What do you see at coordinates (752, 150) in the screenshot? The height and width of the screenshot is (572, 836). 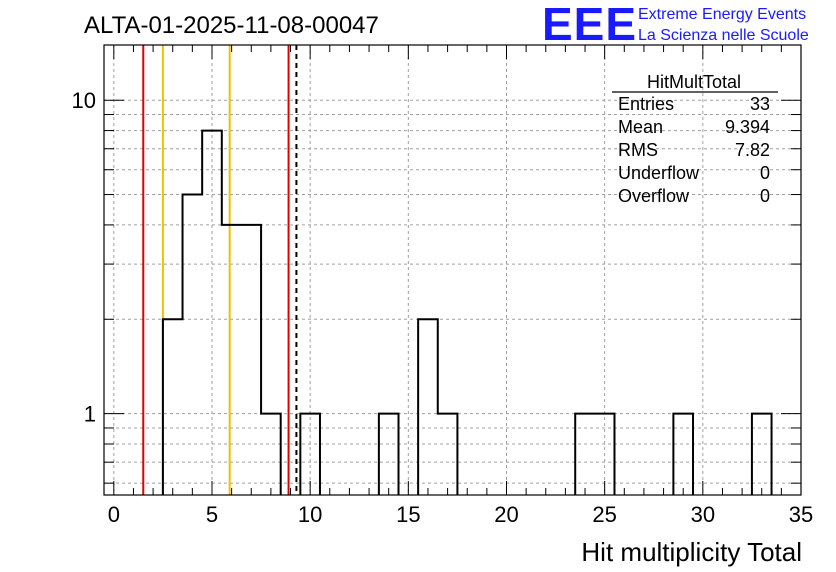 I see `stats-row-value: 7.82` at bounding box center [752, 150].